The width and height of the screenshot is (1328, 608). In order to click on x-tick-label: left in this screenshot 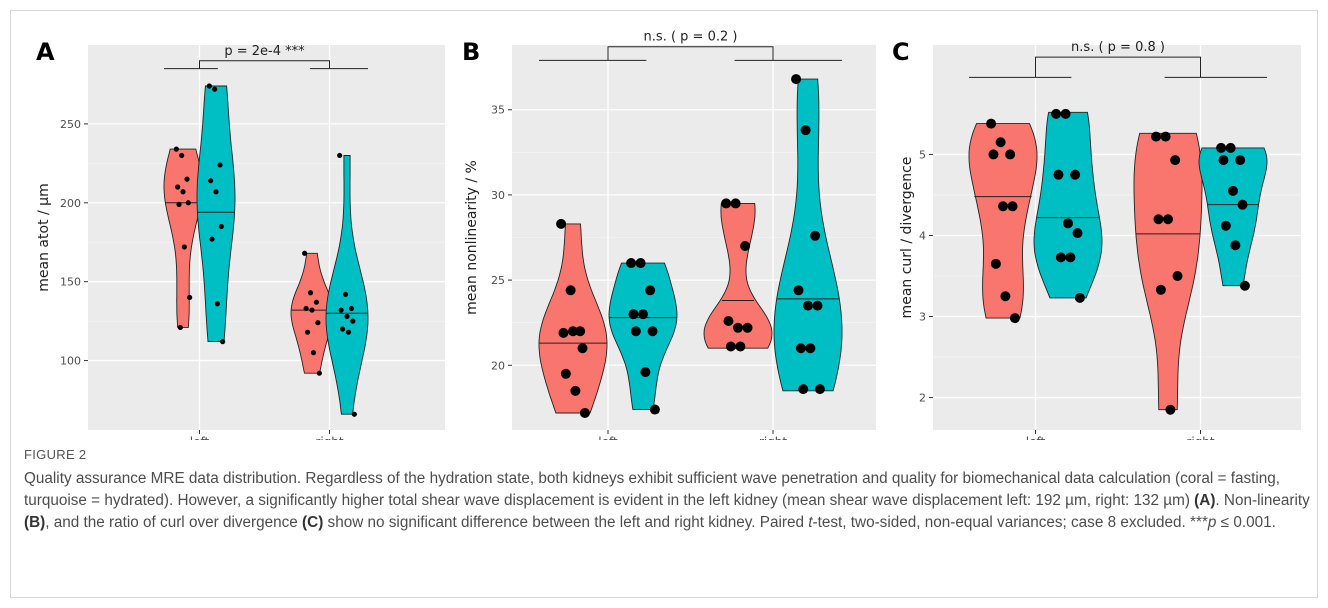, I will do `click(608, 437)`.